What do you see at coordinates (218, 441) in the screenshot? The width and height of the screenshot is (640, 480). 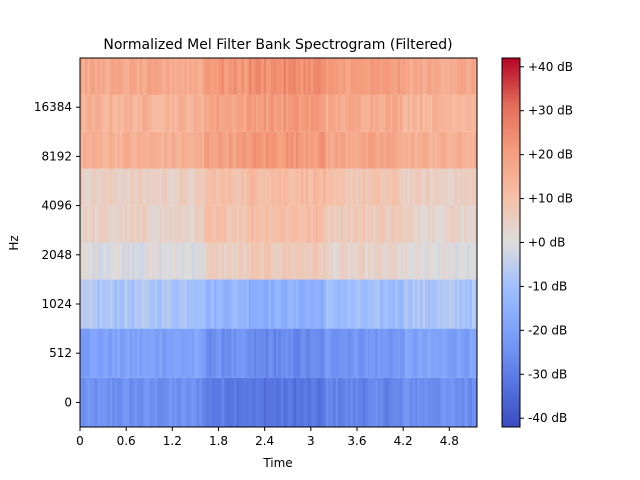 I see `x-tick-label: 1.8` at bounding box center [218, 441].